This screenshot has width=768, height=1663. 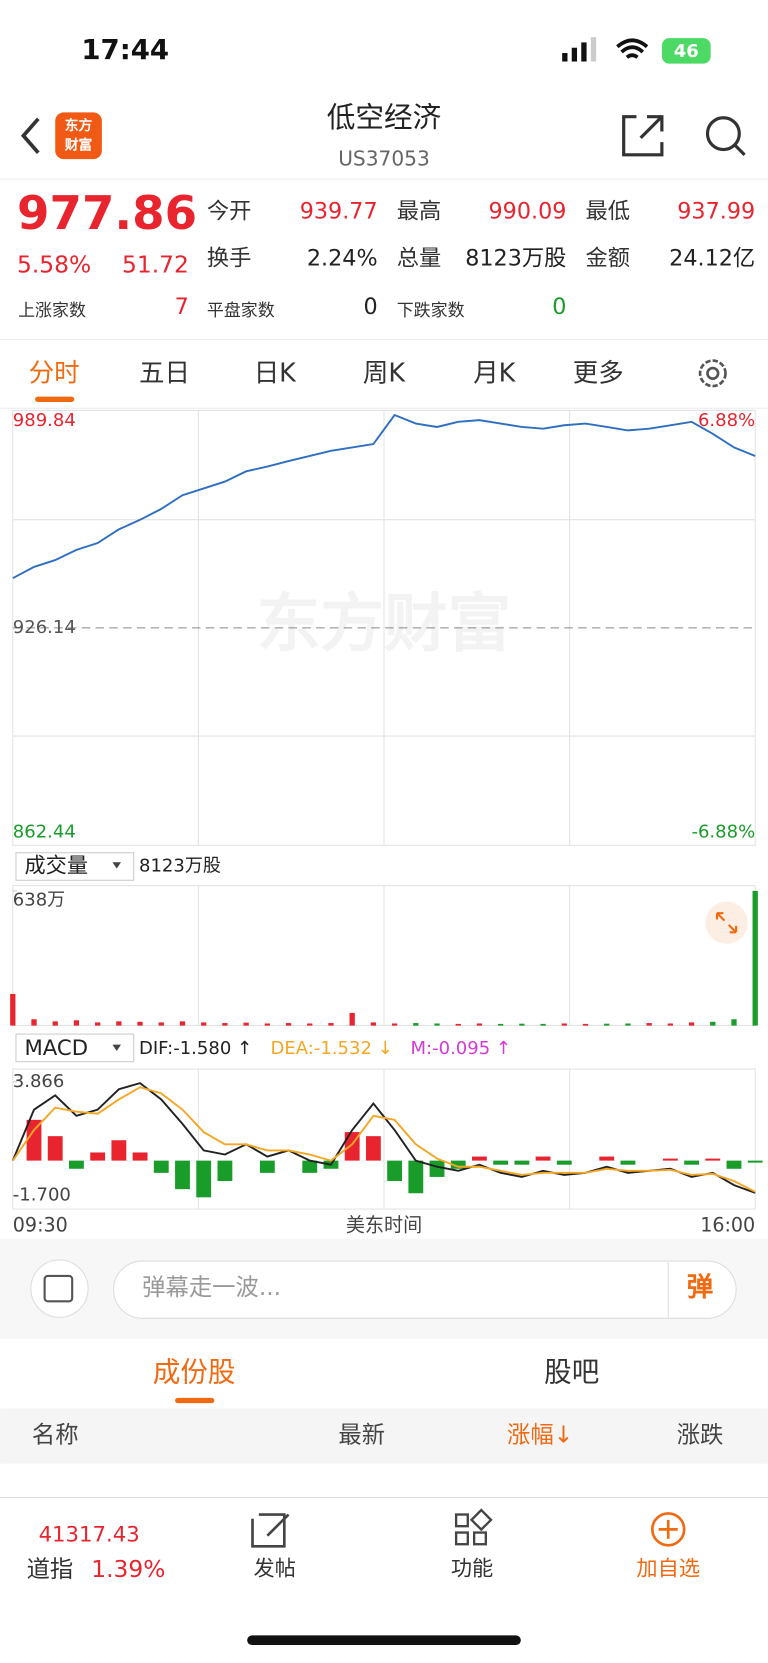 I want to click on tab: 分时, so click(x=54, y=373).